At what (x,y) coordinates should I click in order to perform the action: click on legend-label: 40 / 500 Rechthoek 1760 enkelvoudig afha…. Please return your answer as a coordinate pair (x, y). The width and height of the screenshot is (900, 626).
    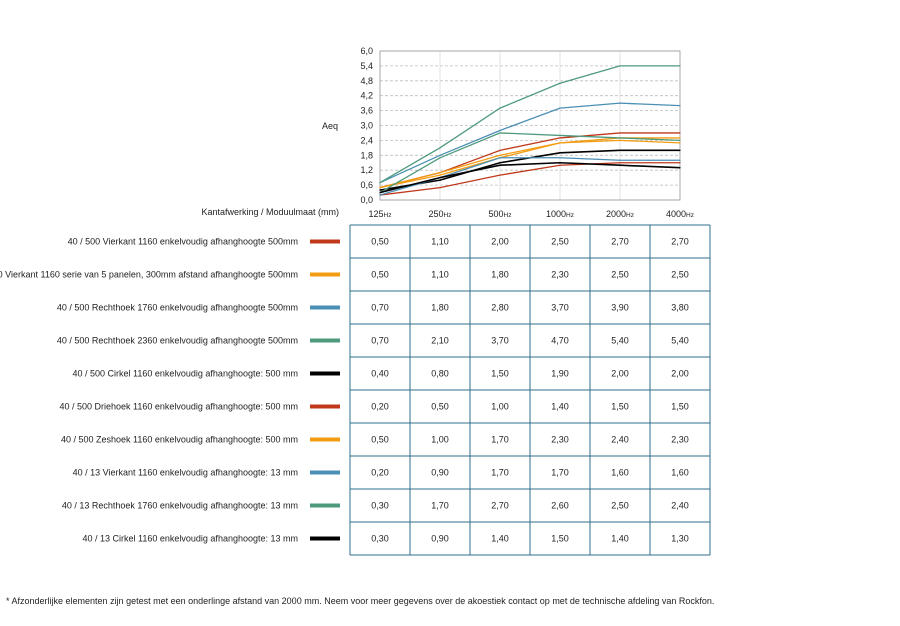
    Looking at the image, I should click on (177, 308).